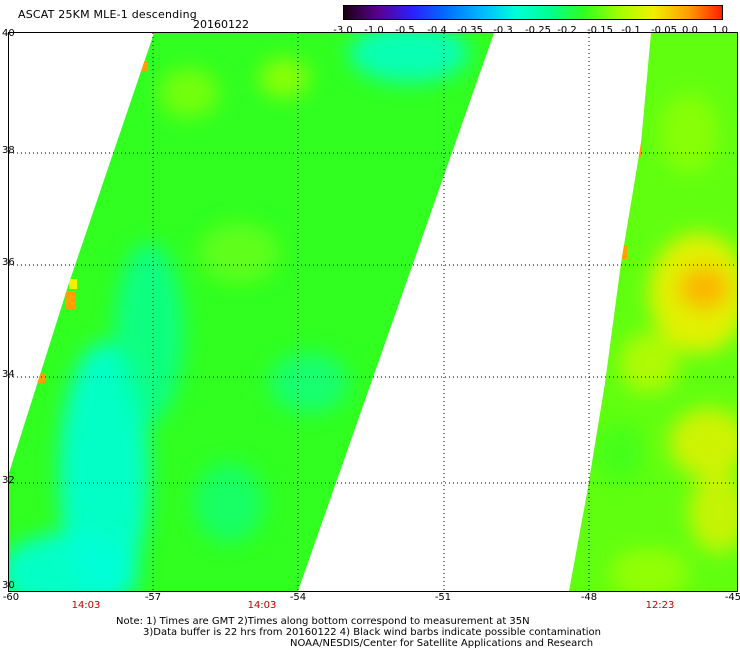 The height and width of the screenshot is (650, 740). What do you see at coordinates (374, 30) in the screenshot?
I see `colorbar-tick: -1.0` at bounding box center [374, 30].